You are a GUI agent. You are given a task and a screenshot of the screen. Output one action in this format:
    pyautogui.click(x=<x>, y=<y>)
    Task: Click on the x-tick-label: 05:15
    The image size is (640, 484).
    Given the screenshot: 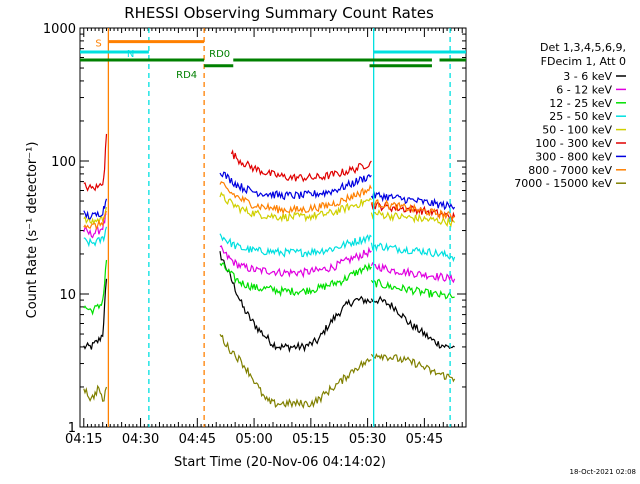 What is the action you would take?
    pyautogui.click(x=310, y=439)
    